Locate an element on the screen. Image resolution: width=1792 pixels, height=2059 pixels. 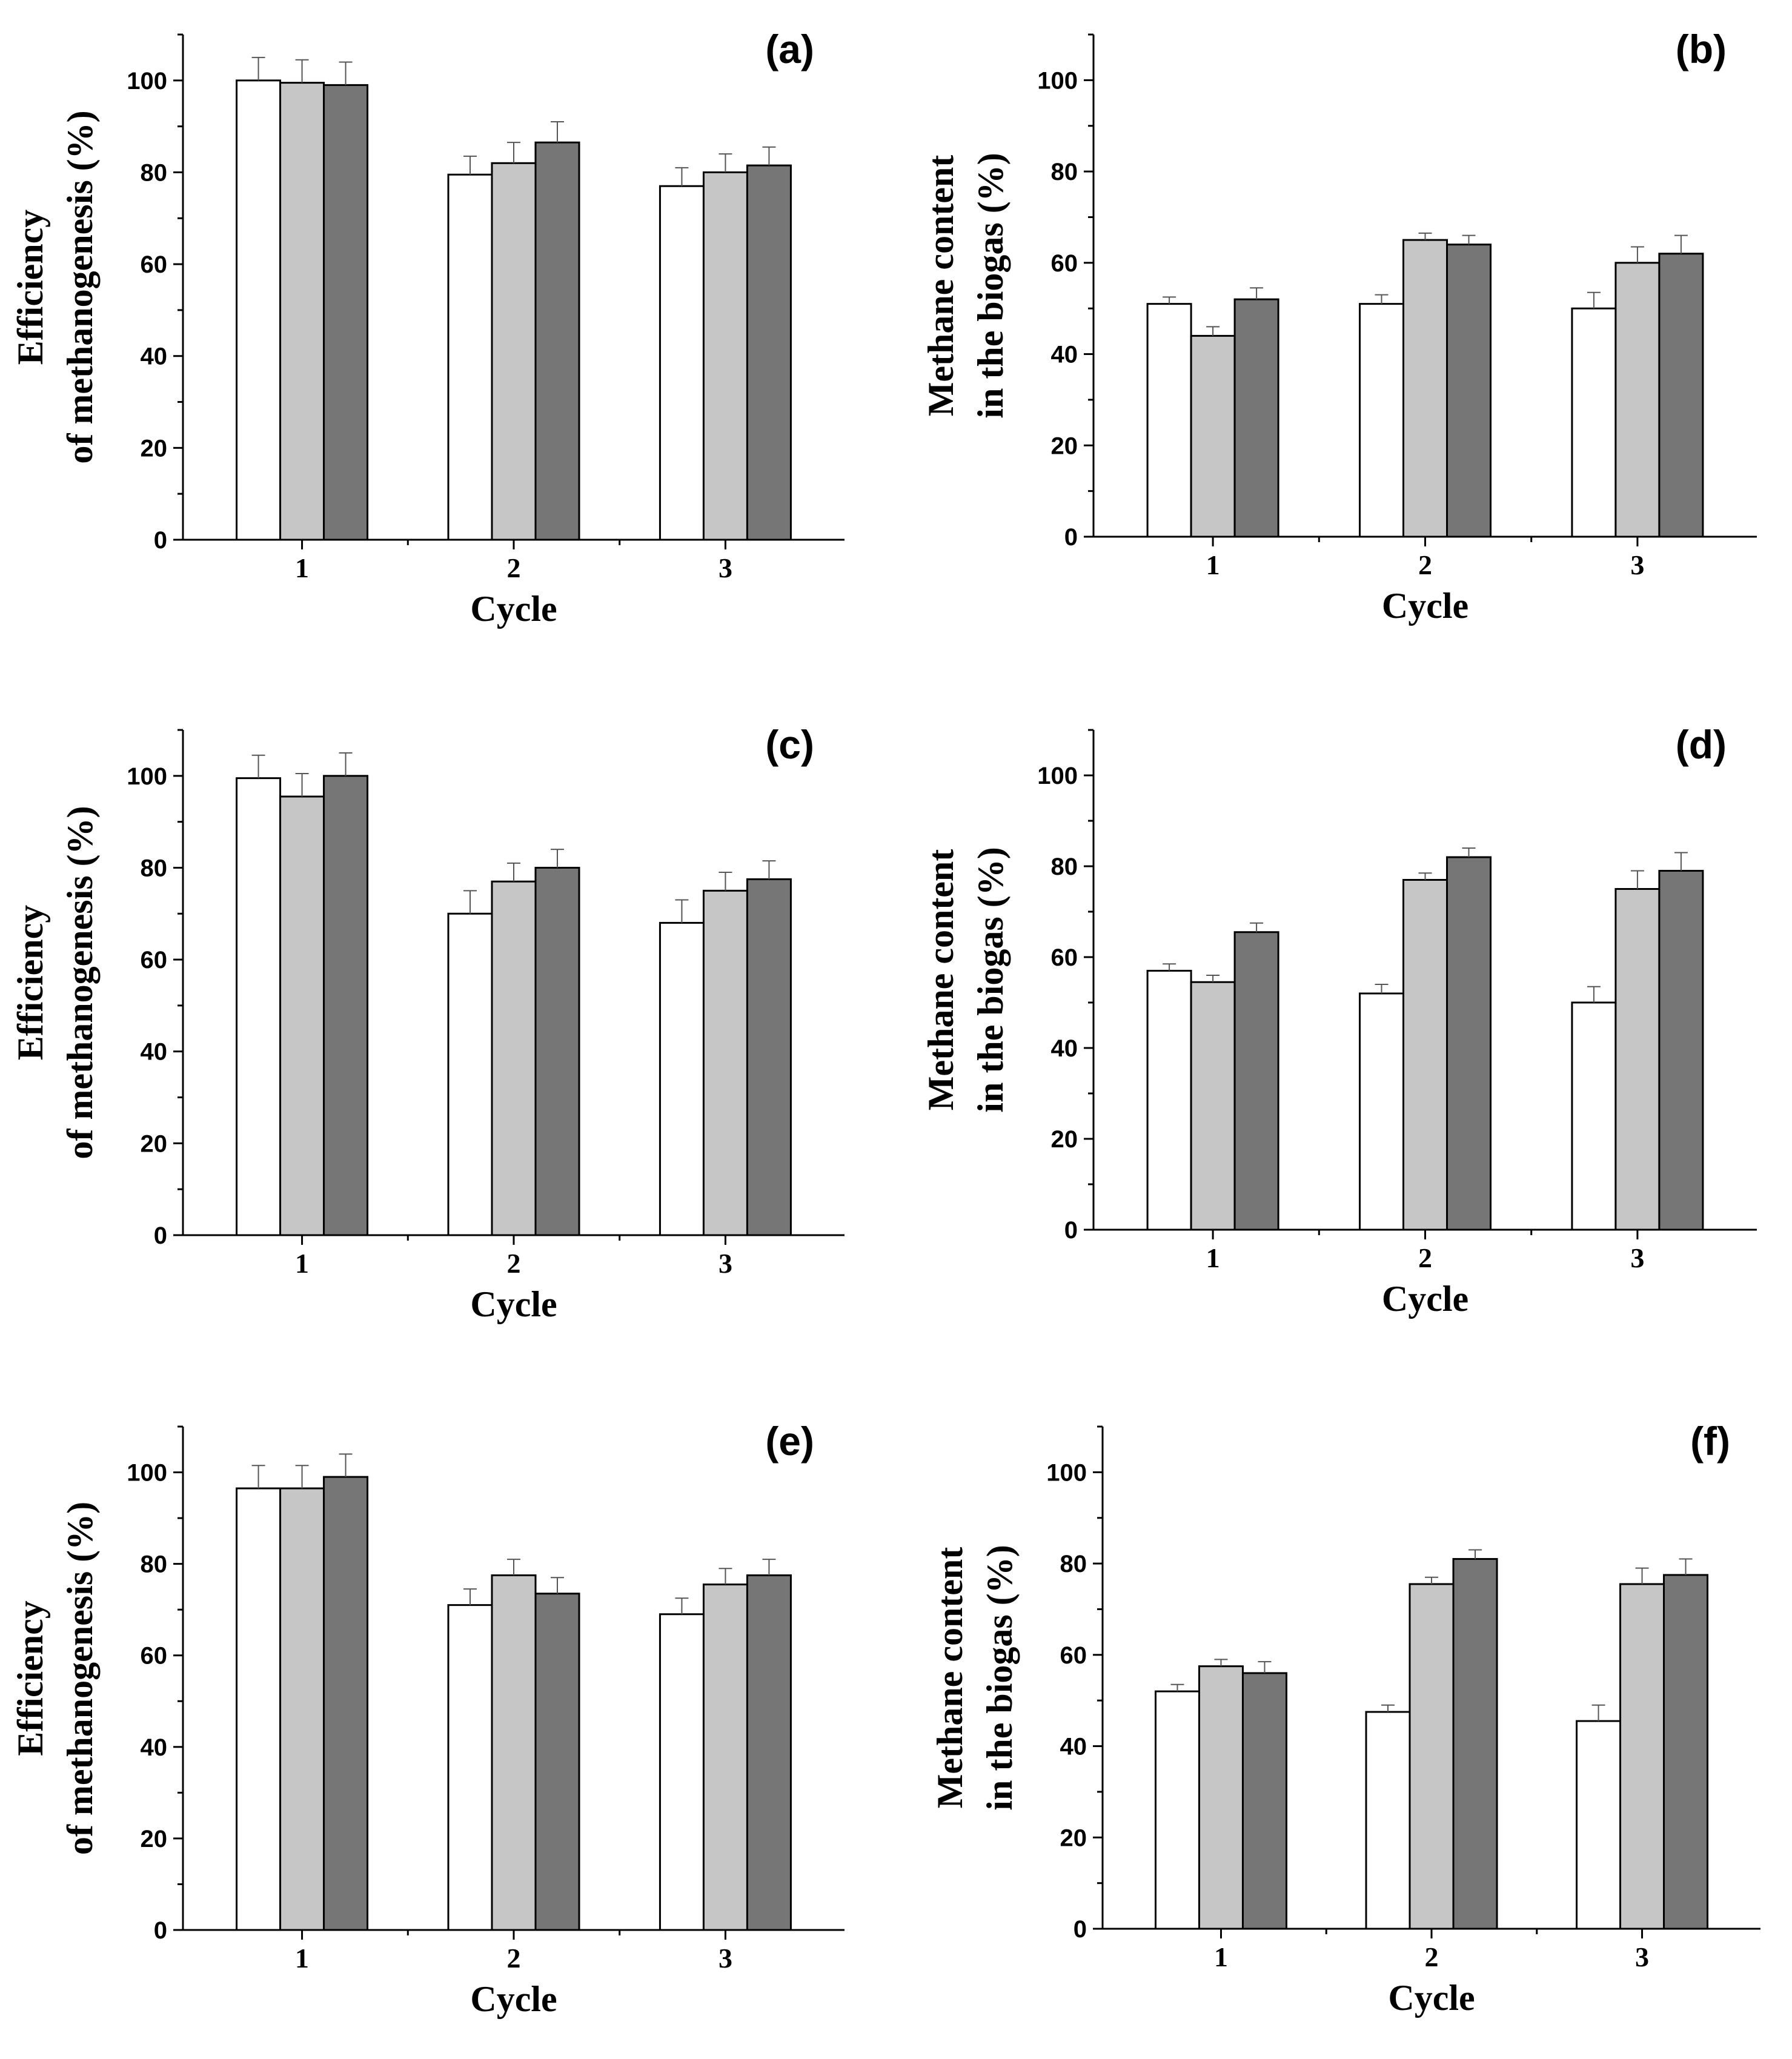
panel-label: (e) is located at coordinates (789, 1442).